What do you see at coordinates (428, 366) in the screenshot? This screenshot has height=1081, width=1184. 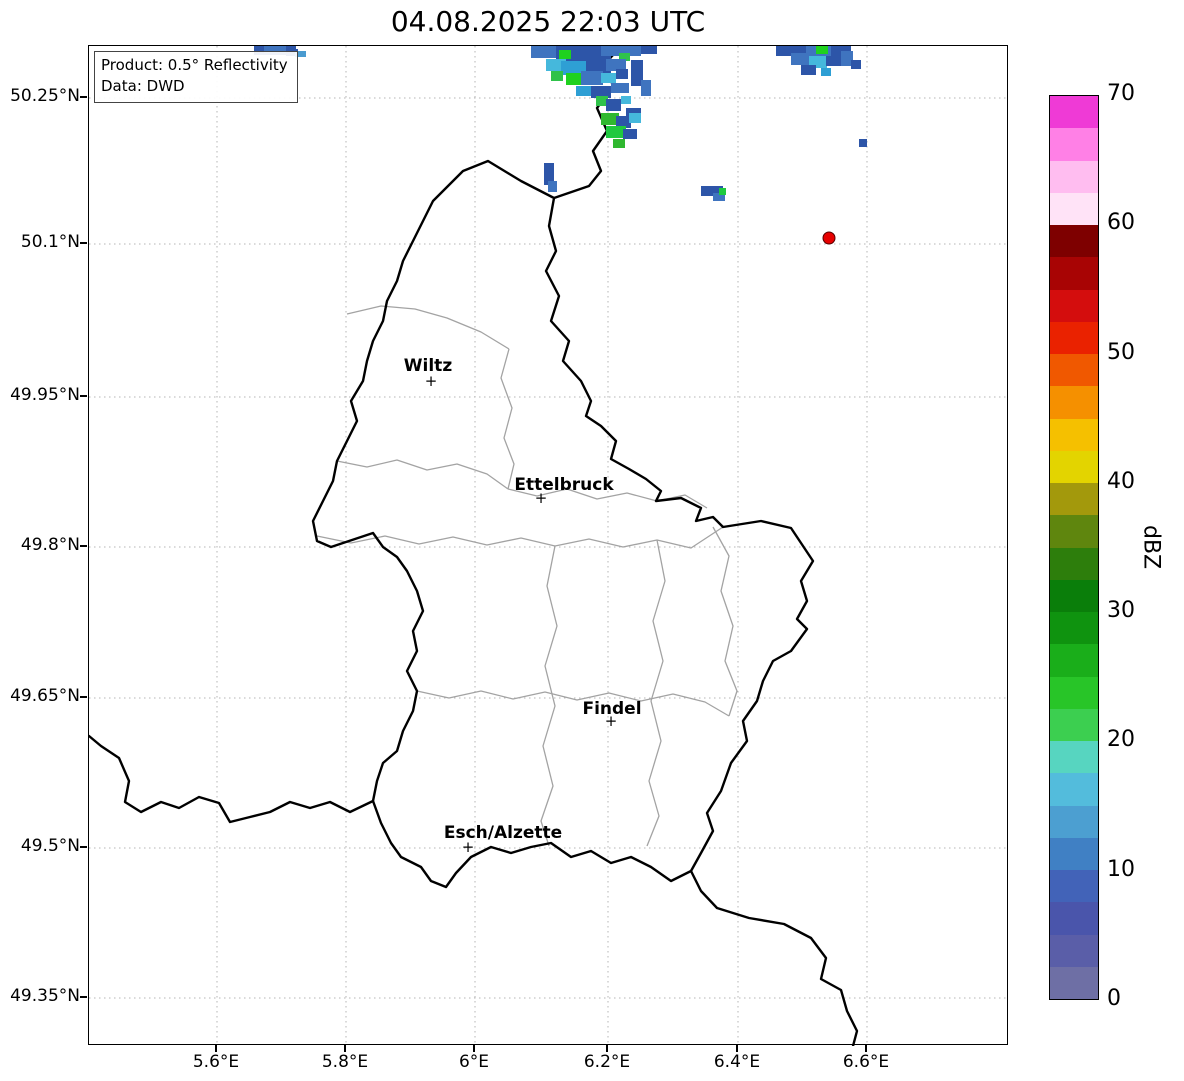 I see `city-label: Wiltz` at bounding box center [428, 366].